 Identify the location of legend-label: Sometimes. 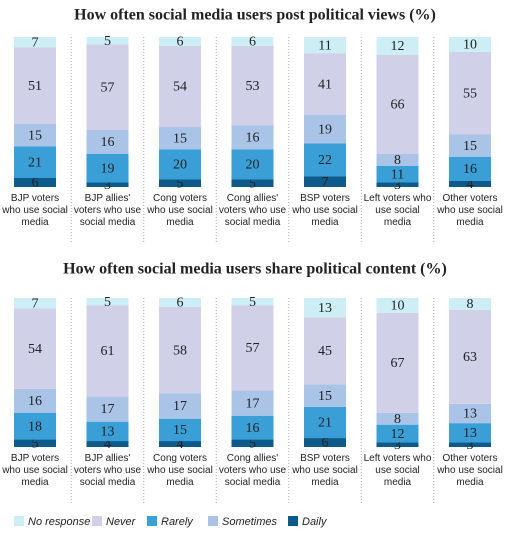
(250, 522).